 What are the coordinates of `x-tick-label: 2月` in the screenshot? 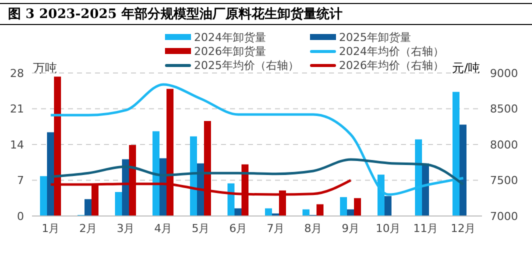 It's located at (88, 228).